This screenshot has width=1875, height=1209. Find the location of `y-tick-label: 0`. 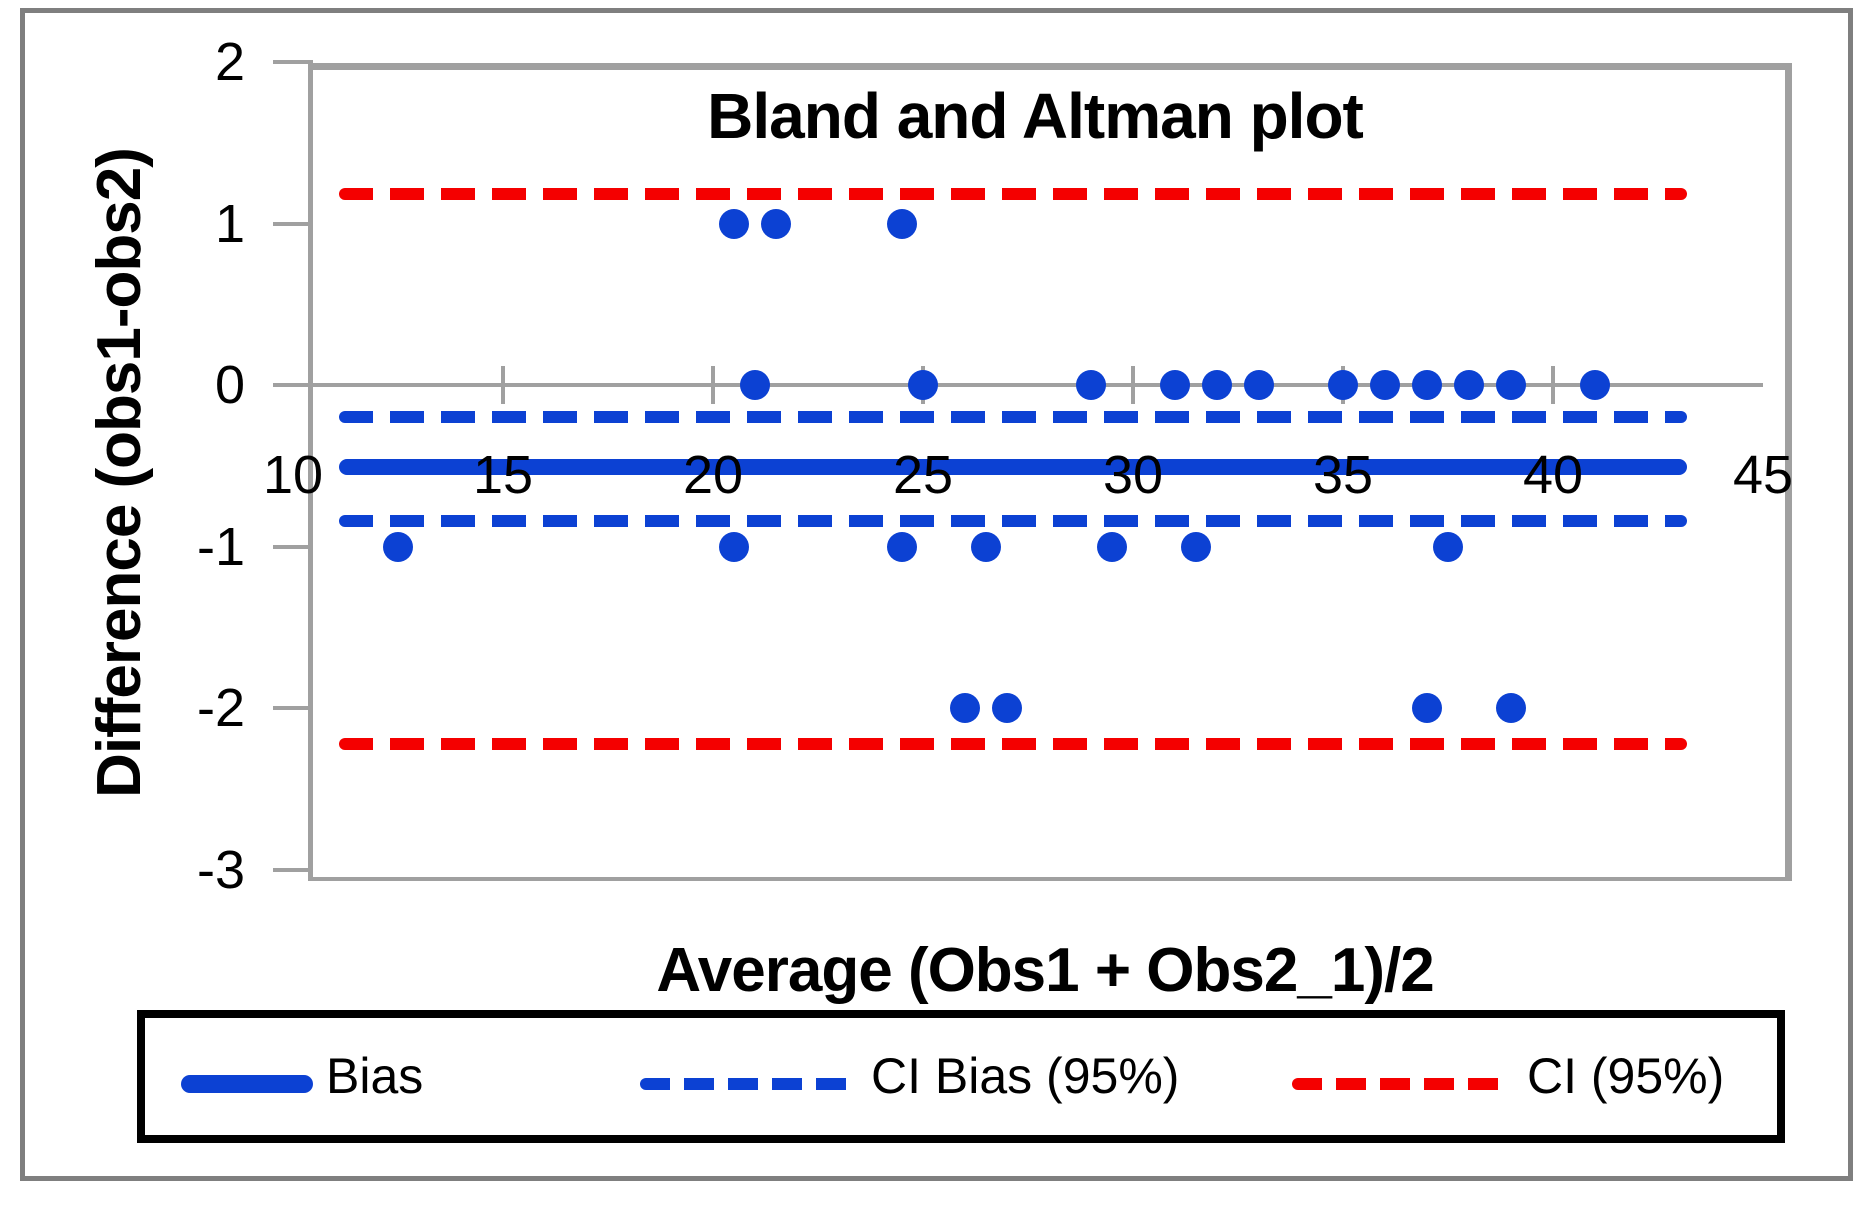

y-tick-label: 0 is located at coordinates (229, 385).